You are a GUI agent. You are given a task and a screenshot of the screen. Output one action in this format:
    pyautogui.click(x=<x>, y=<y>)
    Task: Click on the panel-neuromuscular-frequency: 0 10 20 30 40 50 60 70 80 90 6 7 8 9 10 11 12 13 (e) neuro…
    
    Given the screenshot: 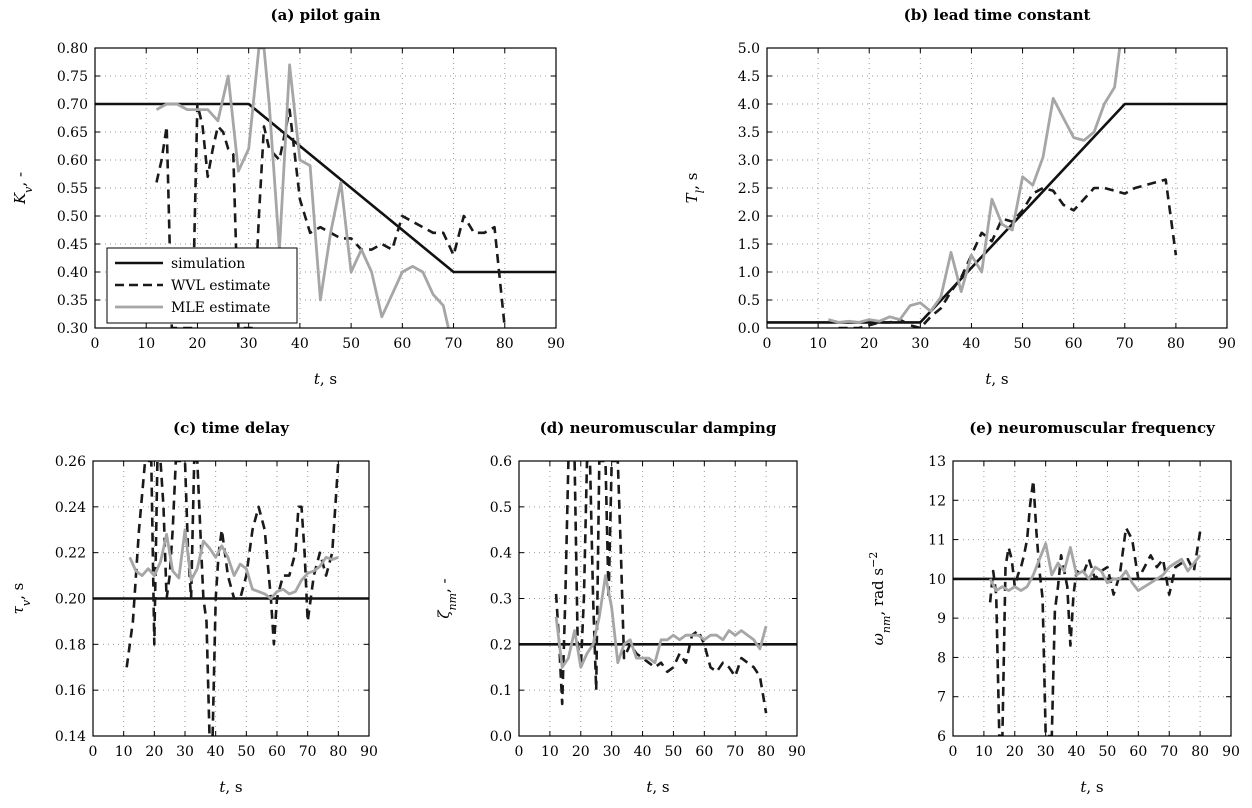 What is the action you would take?
    pyautogui.click(x=1053, y=607)
    